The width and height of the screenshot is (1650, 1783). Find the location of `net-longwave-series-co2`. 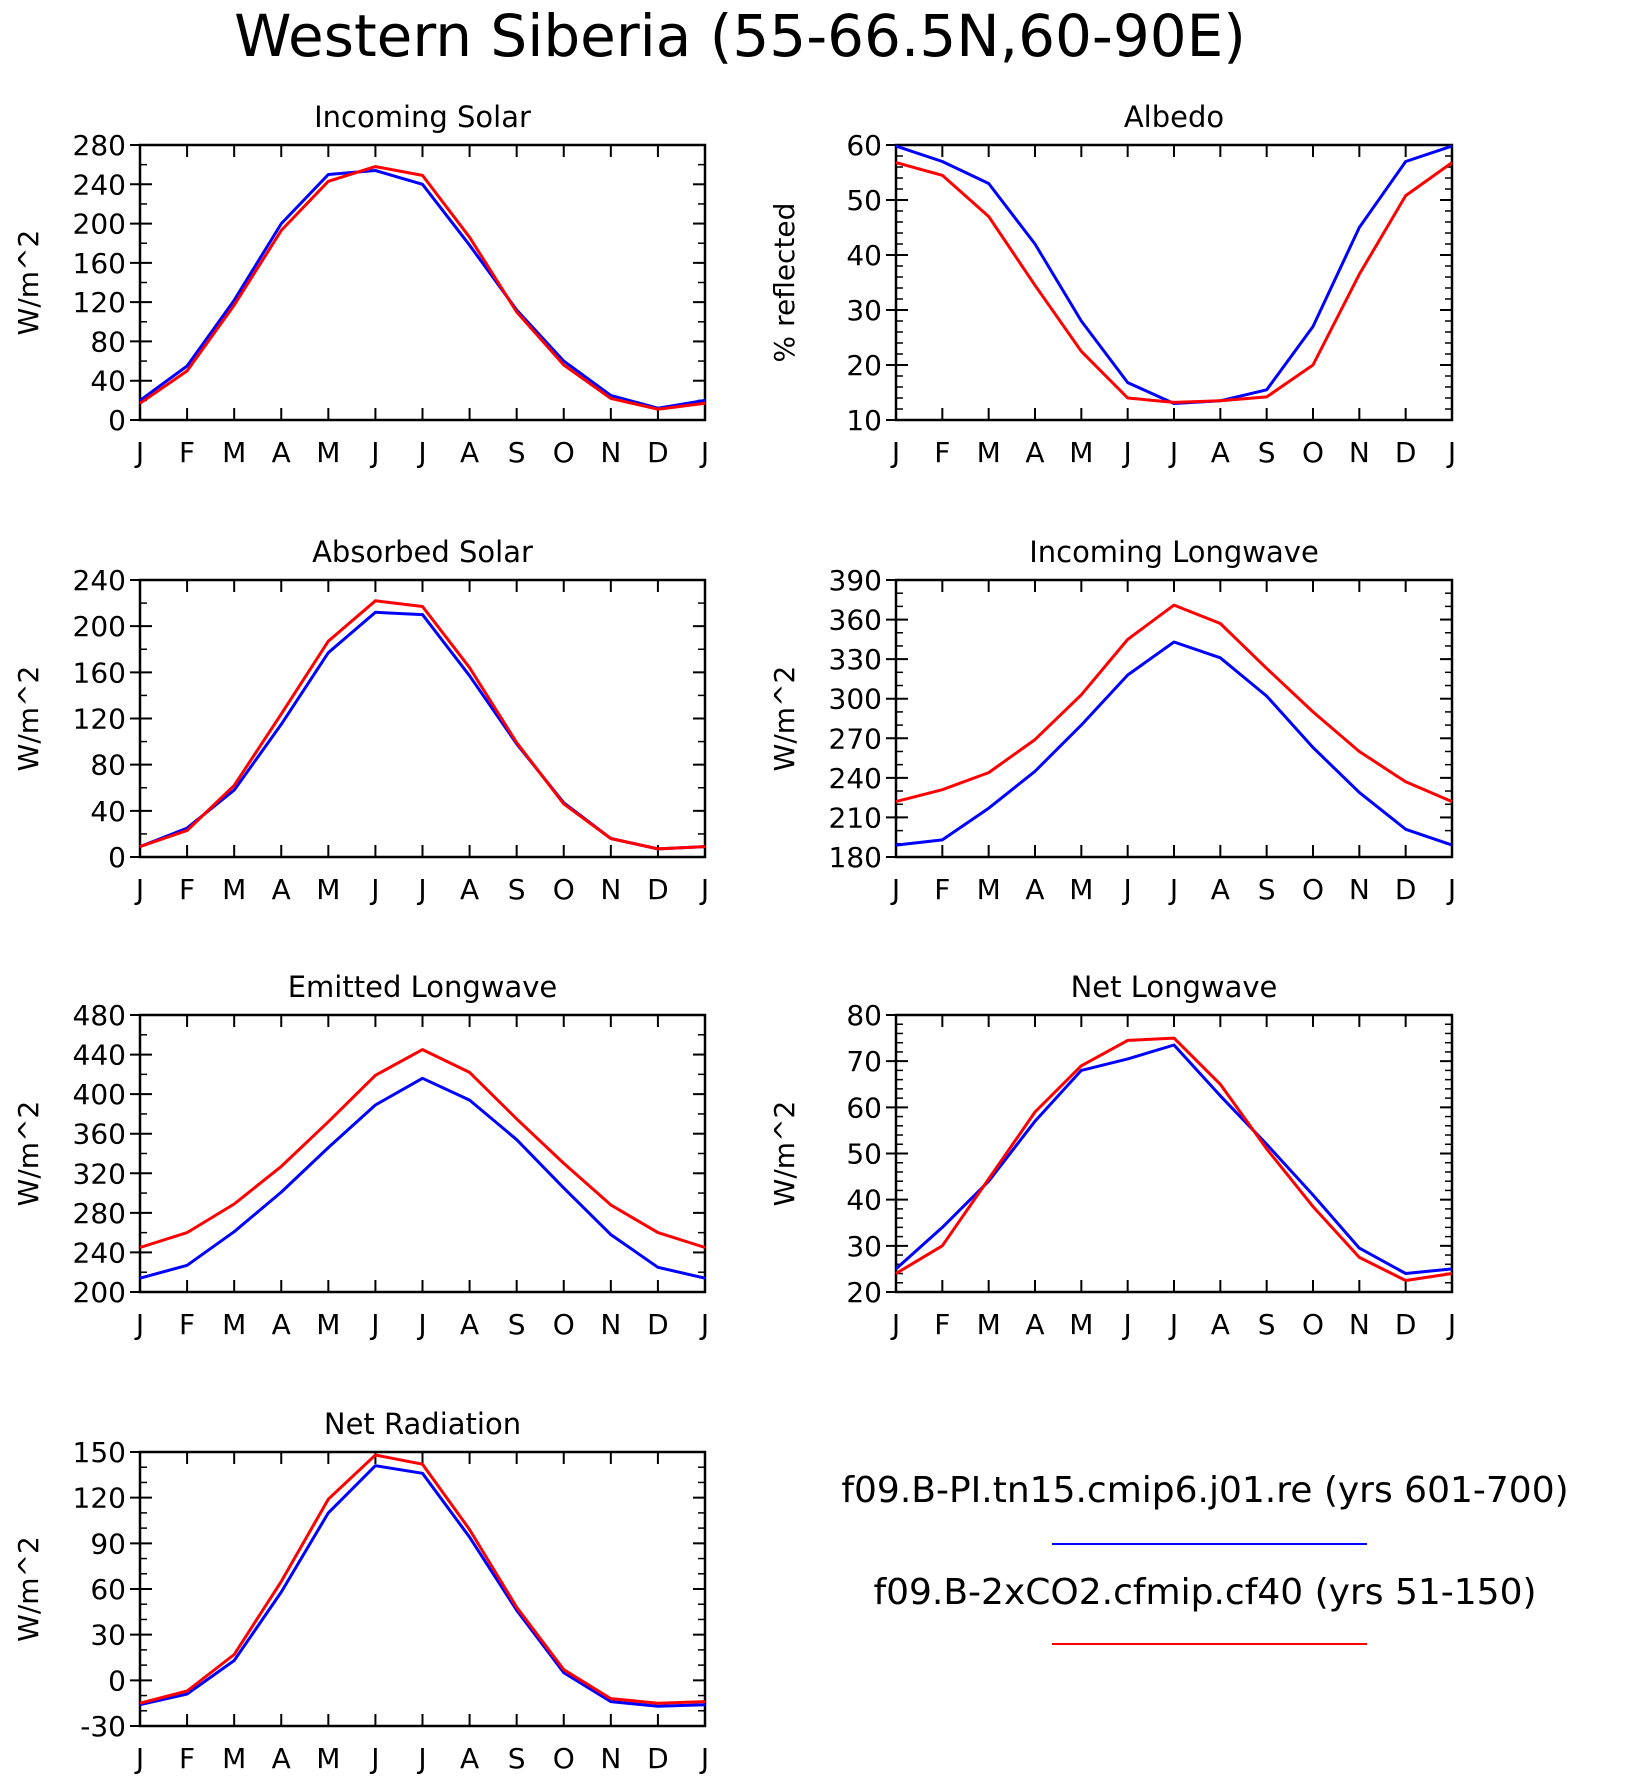

net-longwave-series-co2 is located at coordinates (1174, 1159).